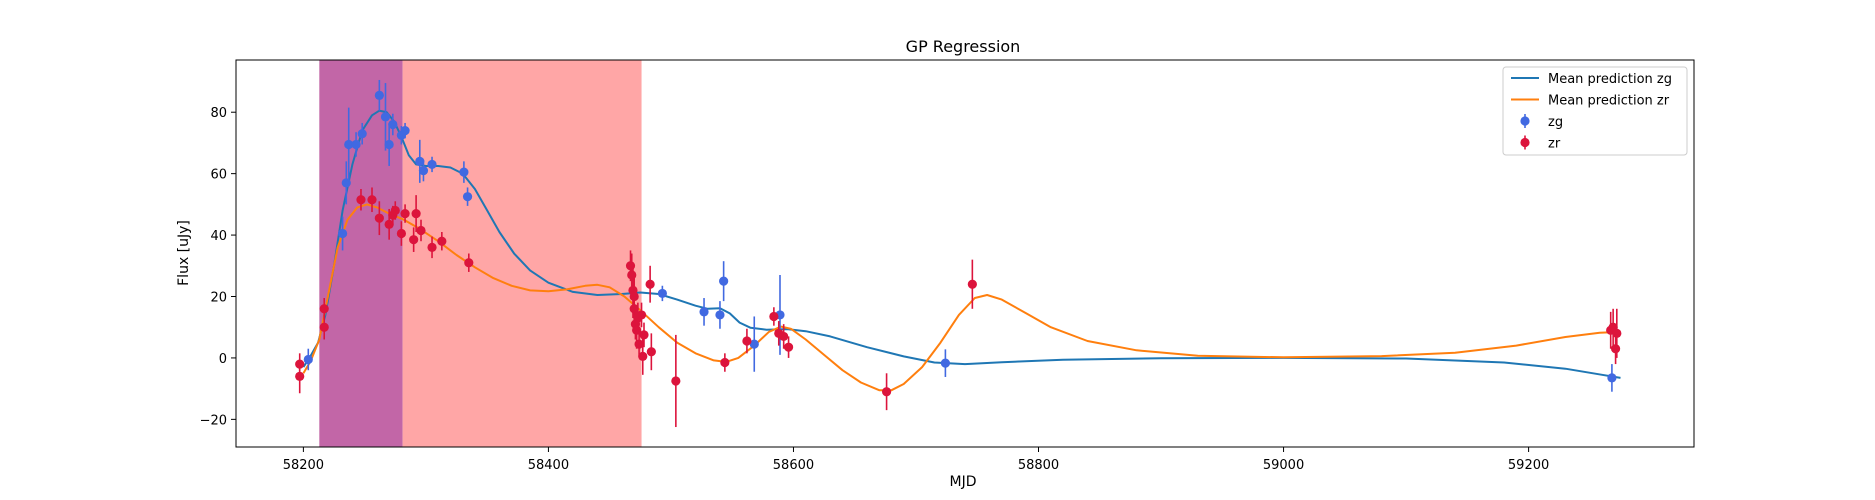  What do you see at coordinates (1609, 101) in the screenshot?
I see `legend-label: Mean prediction zr` at bounding box center [1609, 101].